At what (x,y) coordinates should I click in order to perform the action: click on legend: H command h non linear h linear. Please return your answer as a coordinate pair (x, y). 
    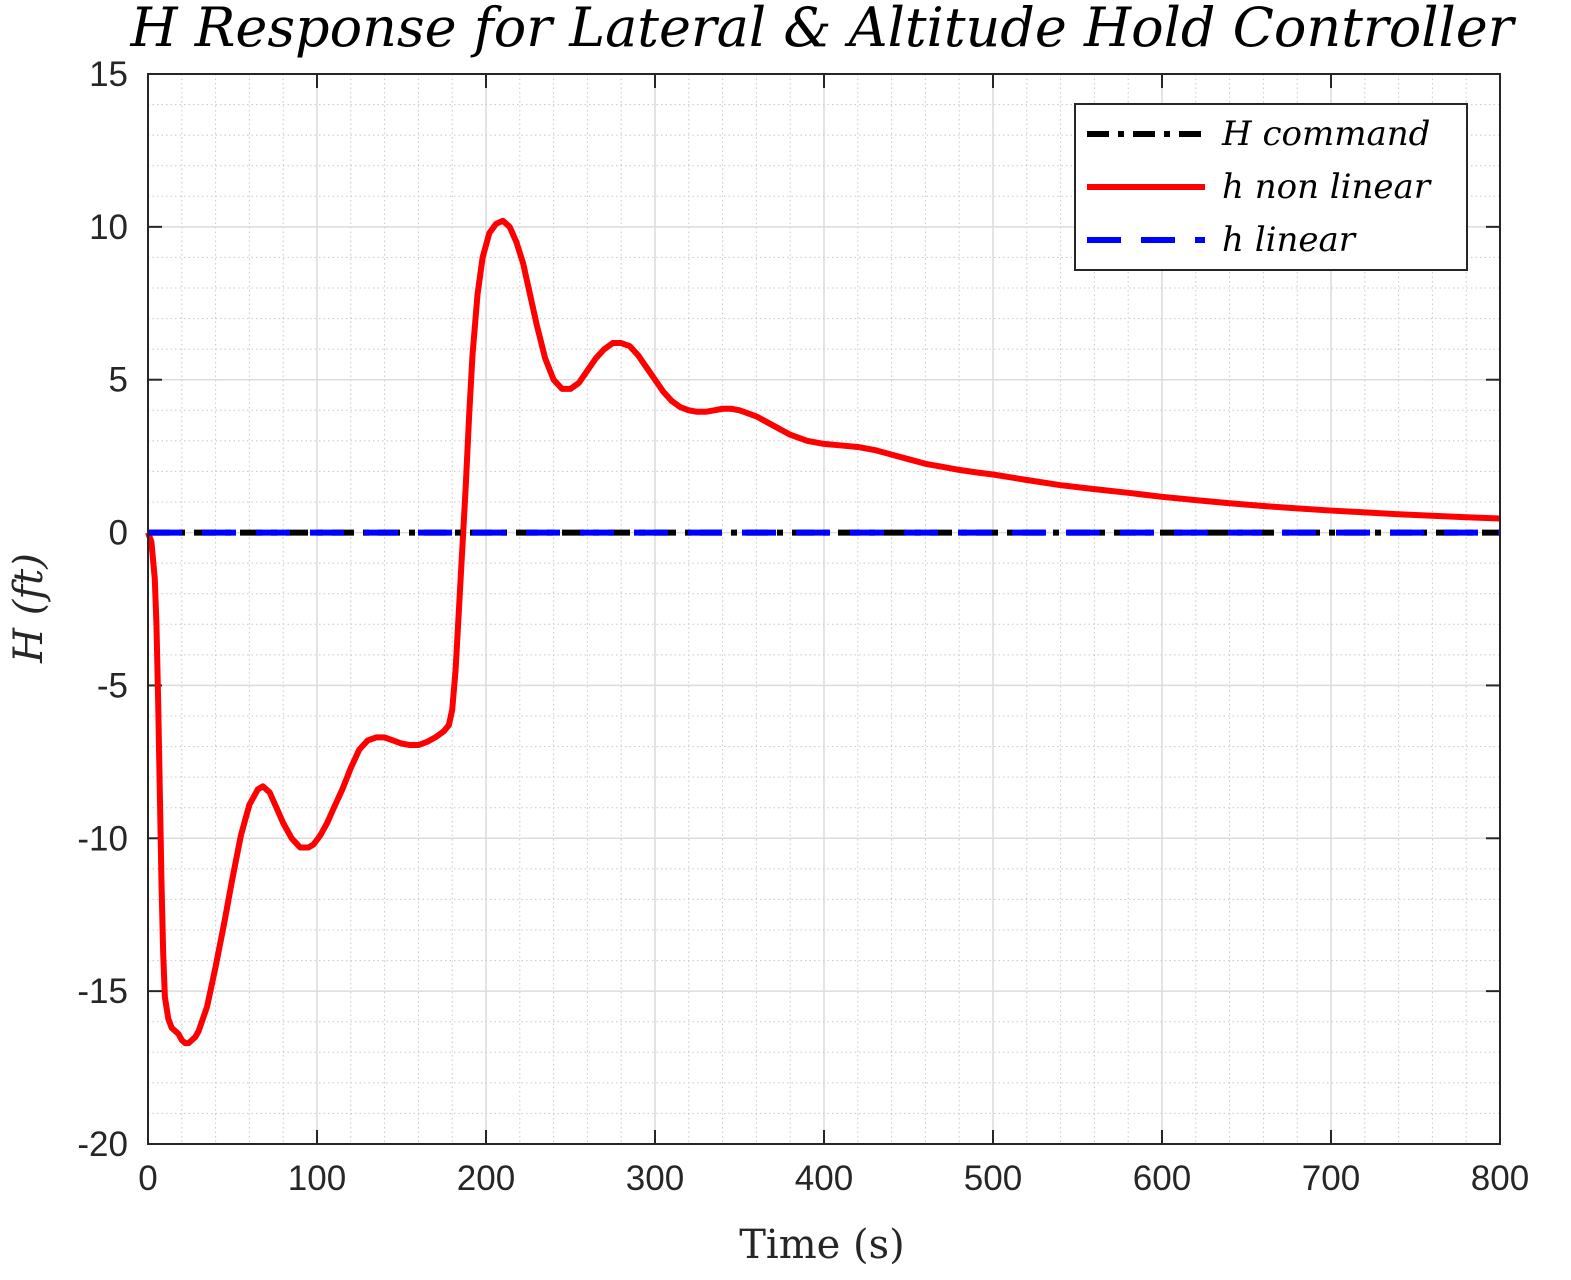
    Looking at the image, I should click on (1271, 187).